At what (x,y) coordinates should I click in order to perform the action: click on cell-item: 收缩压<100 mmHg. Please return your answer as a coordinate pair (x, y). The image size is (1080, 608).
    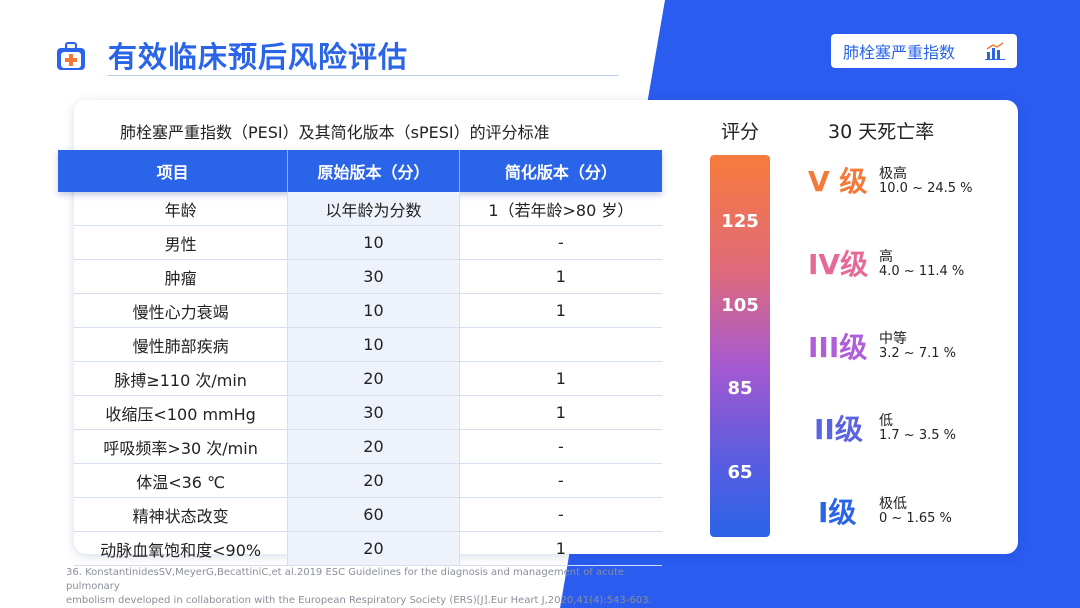
    Looking at the image, I should click on (180, 414).